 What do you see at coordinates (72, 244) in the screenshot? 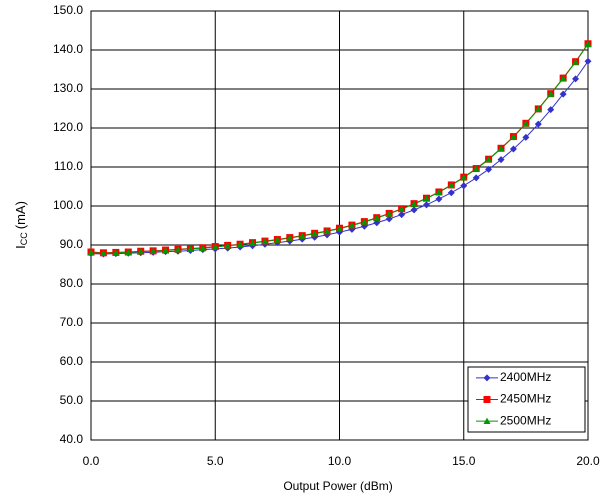
I see `y-tick-label: 90.0` at bounding box center [72, 244].